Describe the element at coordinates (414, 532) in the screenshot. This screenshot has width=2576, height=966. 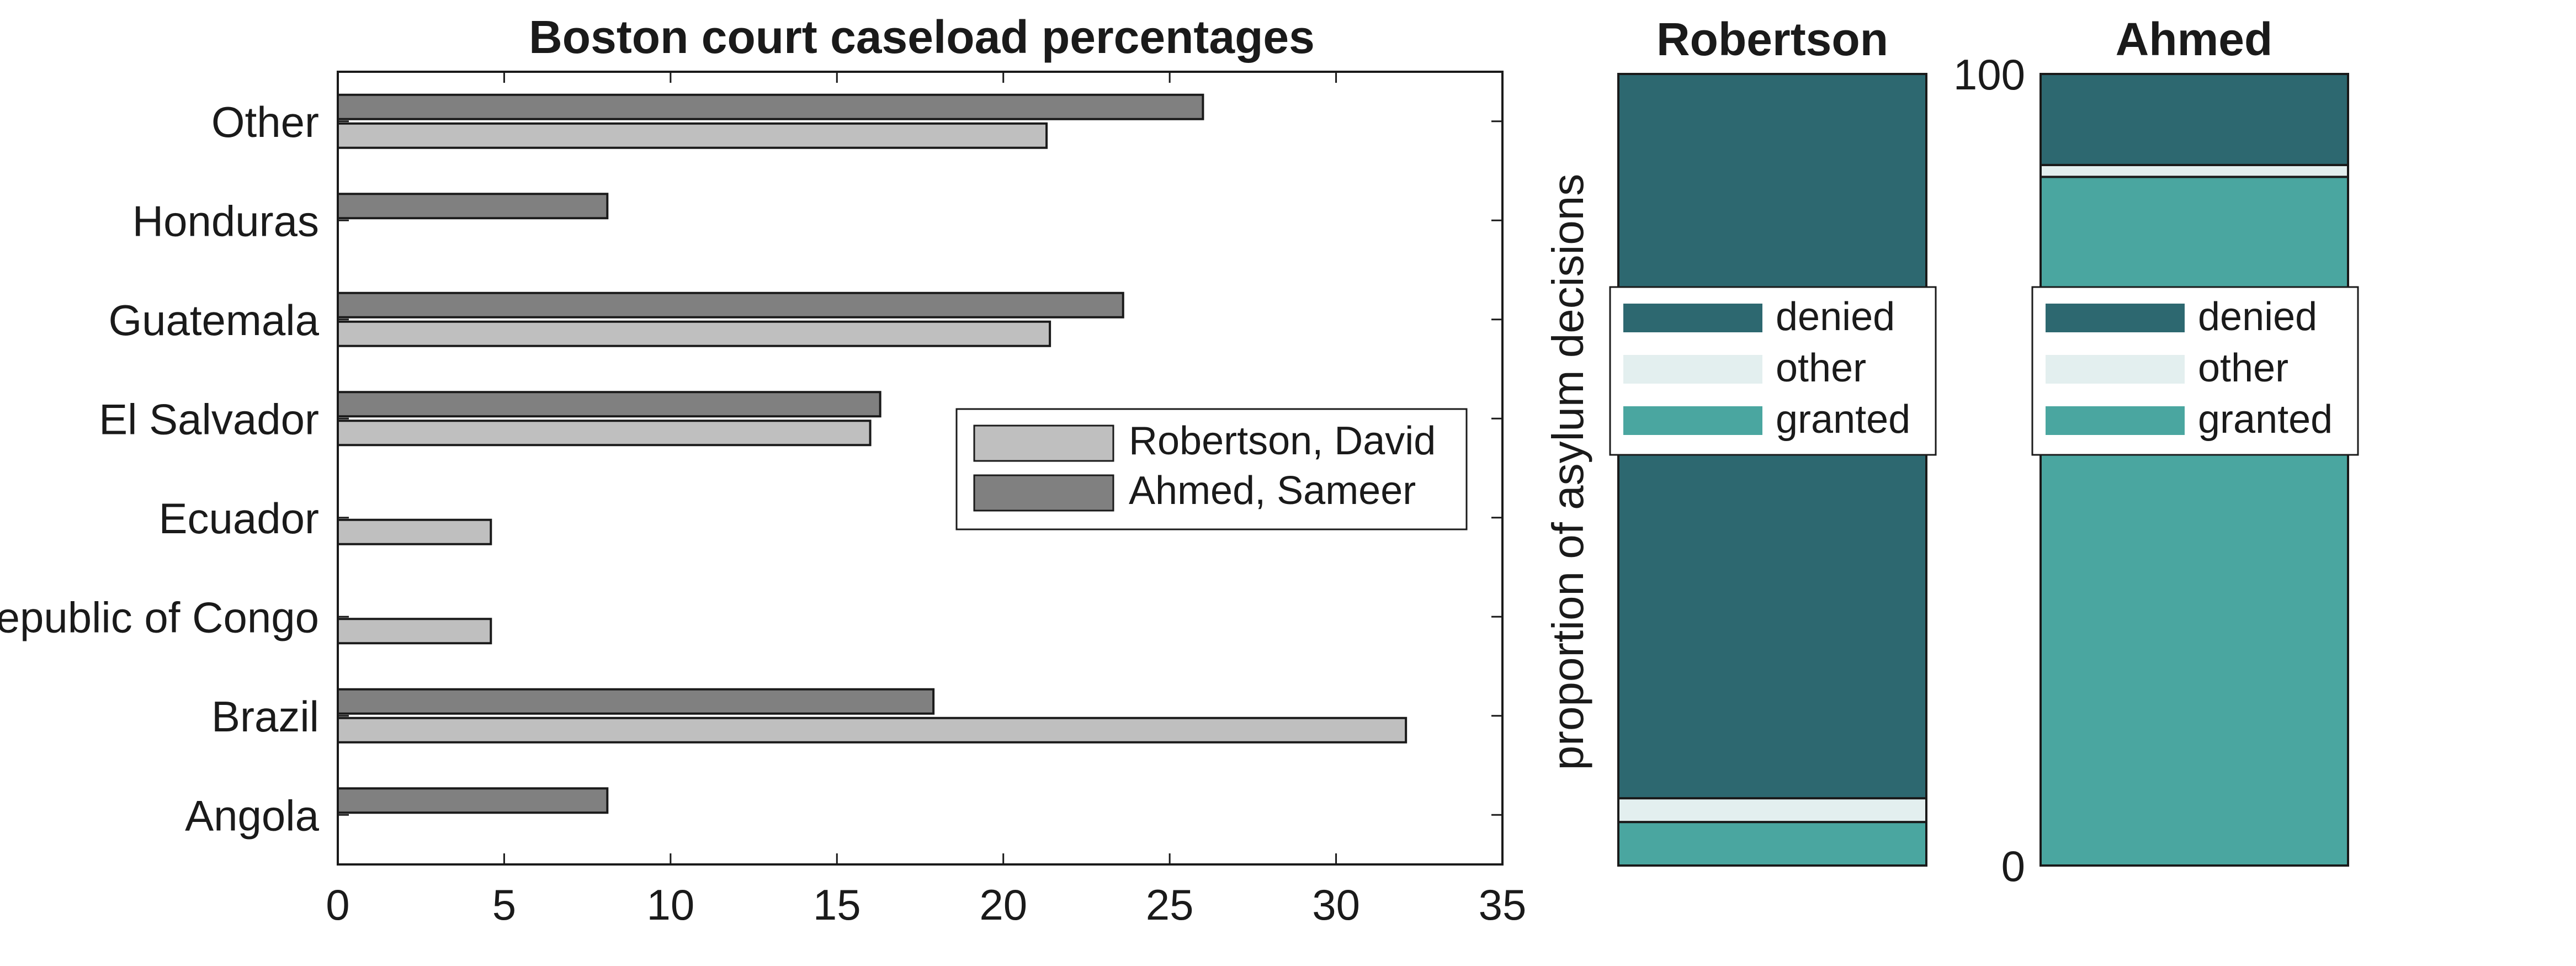
I see `bar-robertson-david-ecuador` at that location.